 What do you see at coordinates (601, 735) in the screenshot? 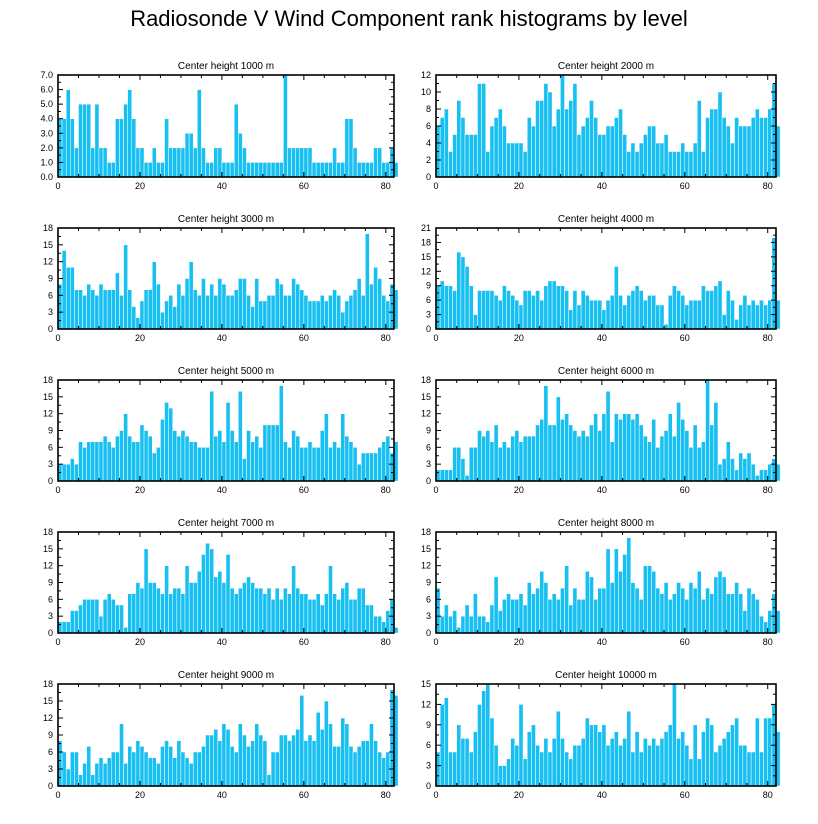
I see `histogram-panel-10: Center height 10000 m 0 20 40 60 80 0 3 6 9 12 15` at bounding box center [601, 735].